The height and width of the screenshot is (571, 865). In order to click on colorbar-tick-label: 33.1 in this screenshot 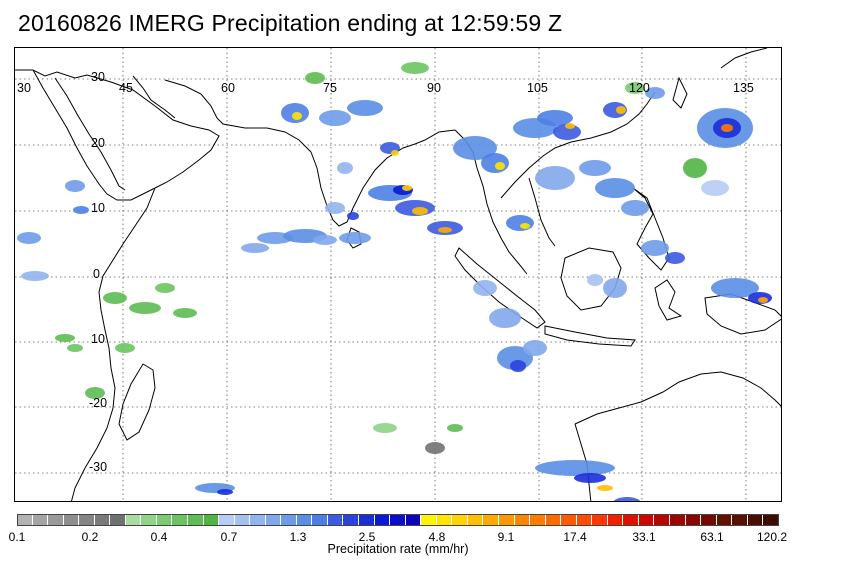, I will do `click(644, 537)`.